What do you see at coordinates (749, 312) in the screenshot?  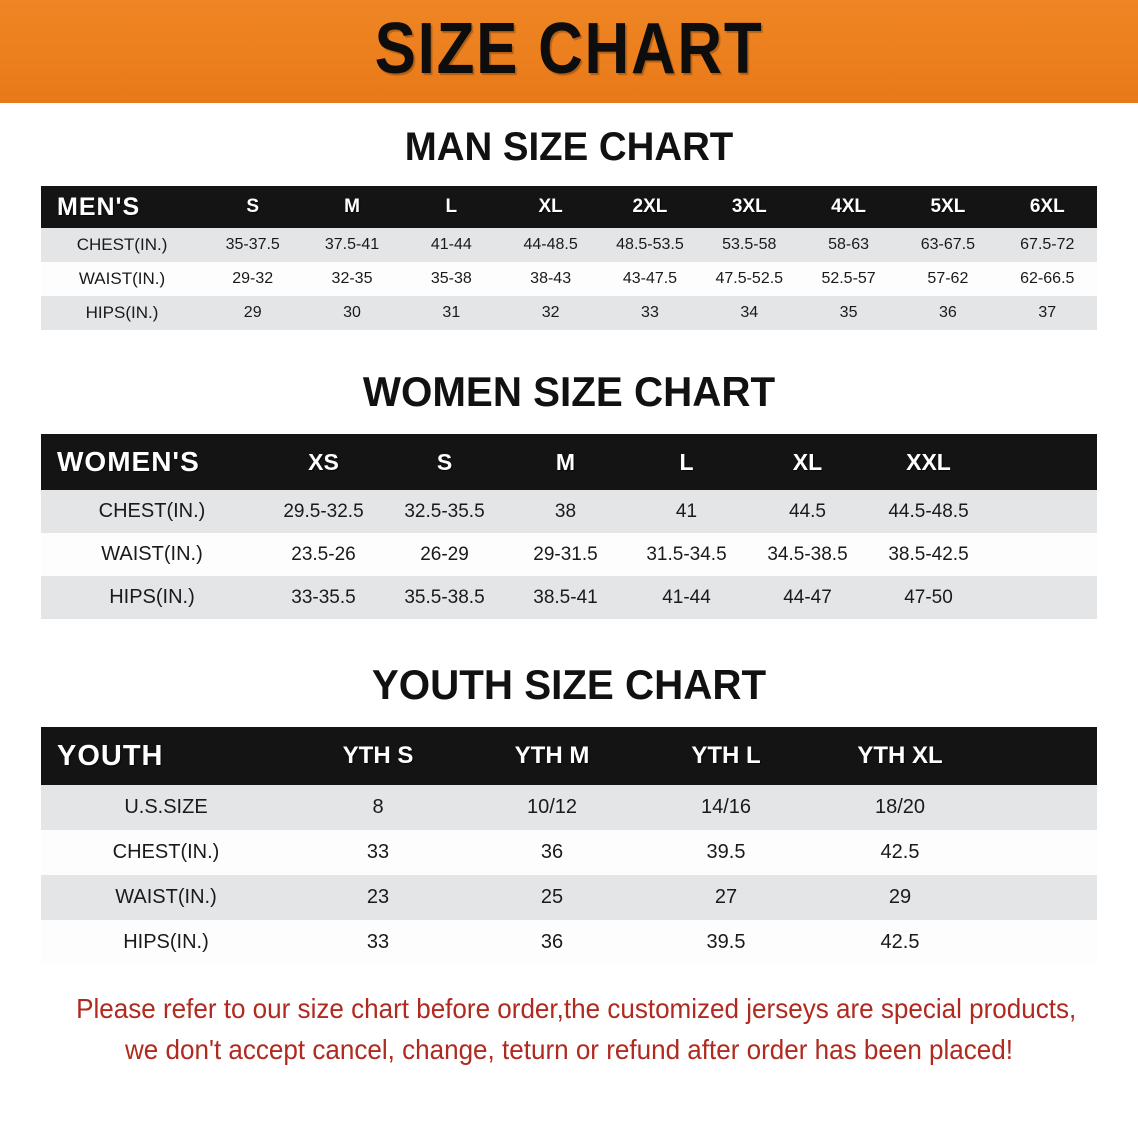 I see `cell: 34` at bounding box center [749, 312].